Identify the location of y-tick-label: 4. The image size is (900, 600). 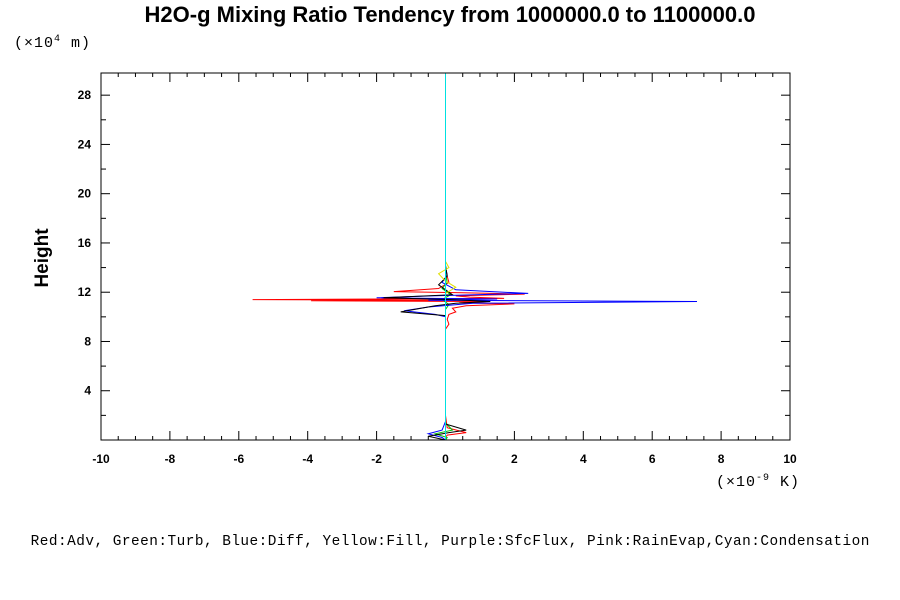
(87, 391).